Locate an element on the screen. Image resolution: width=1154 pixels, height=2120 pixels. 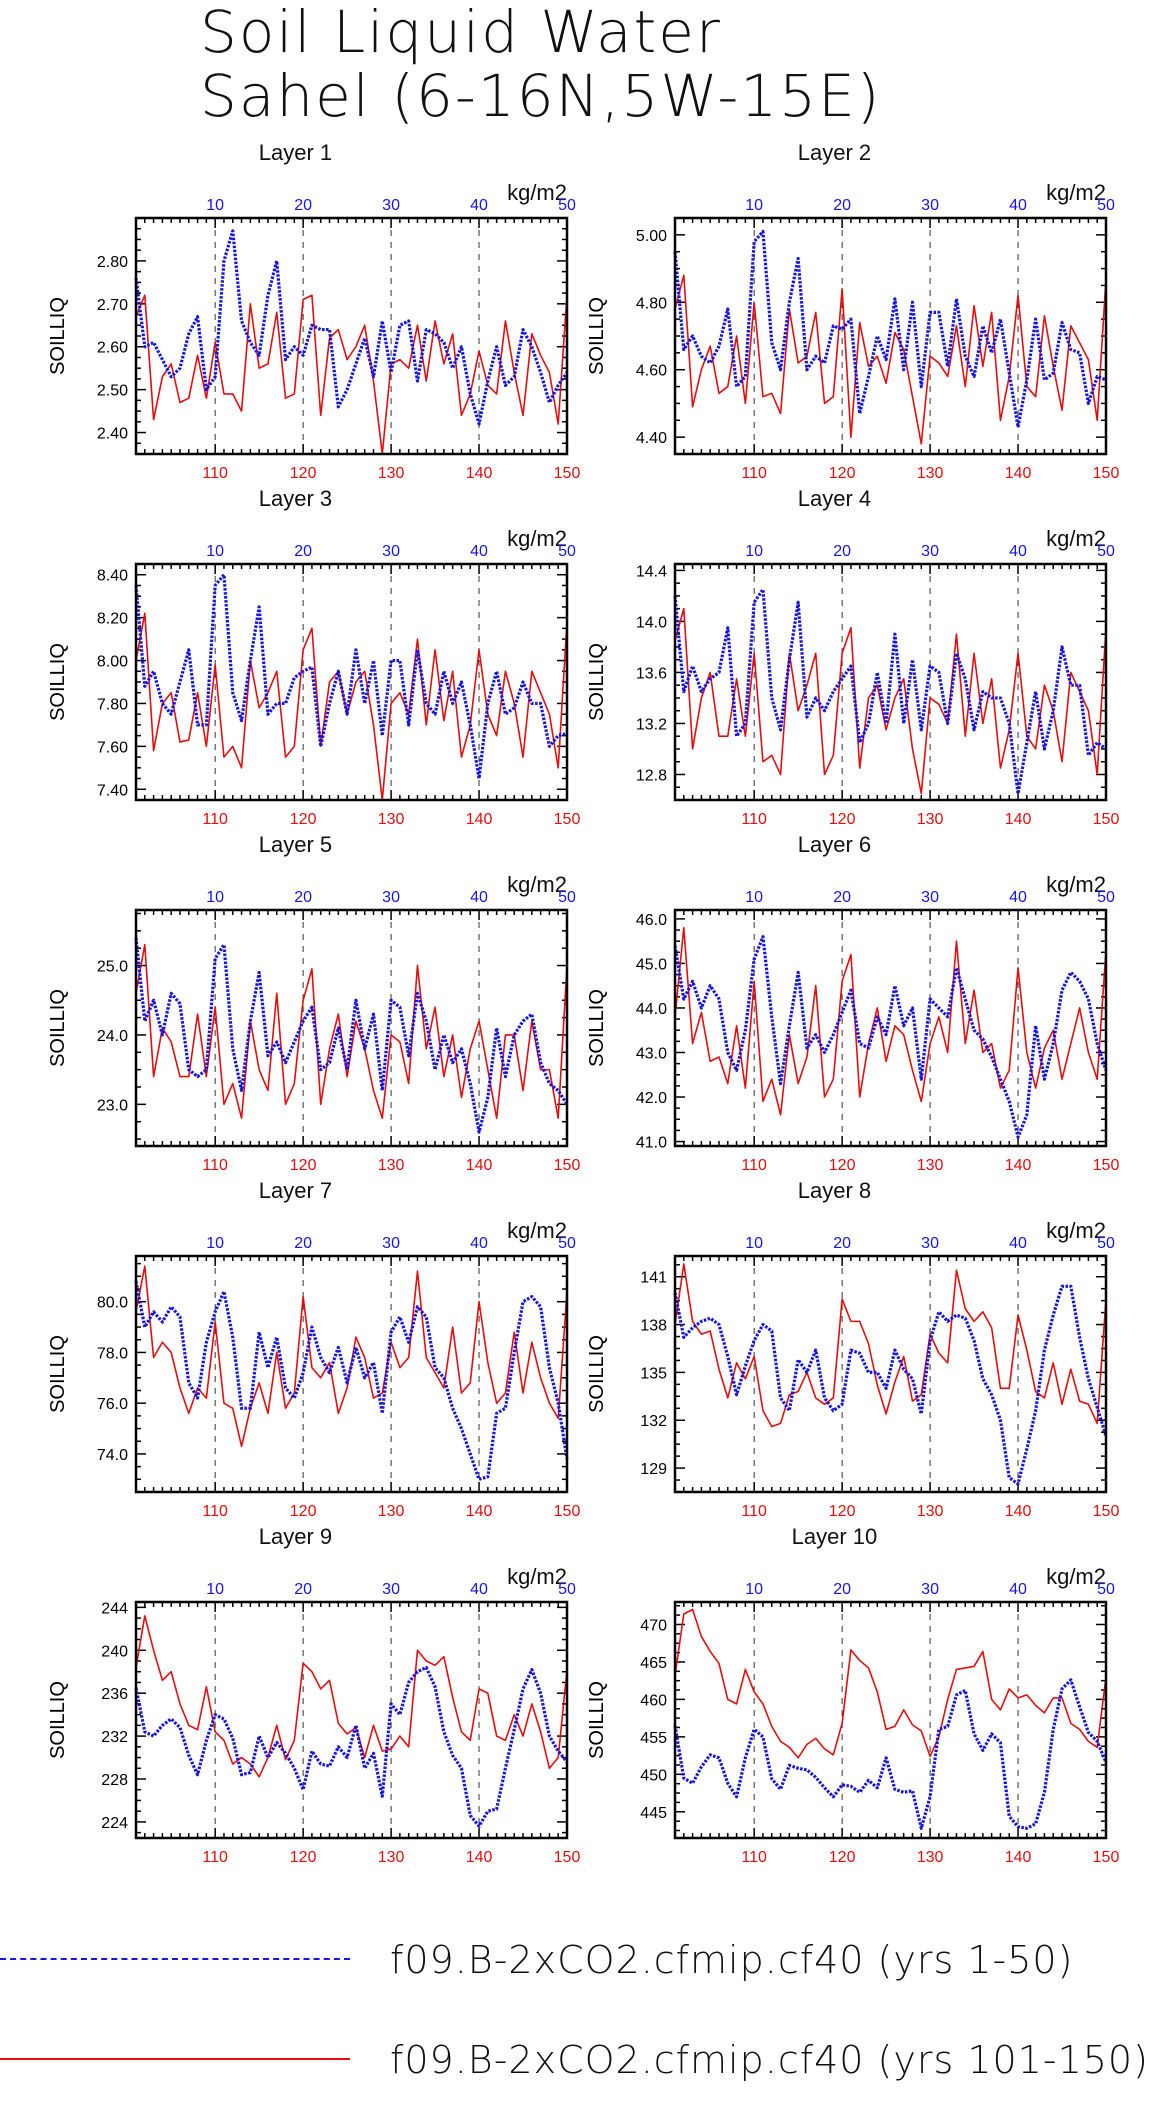
figure-title-line-1: Soil Liquid Water is located at coordinates (461, 33).